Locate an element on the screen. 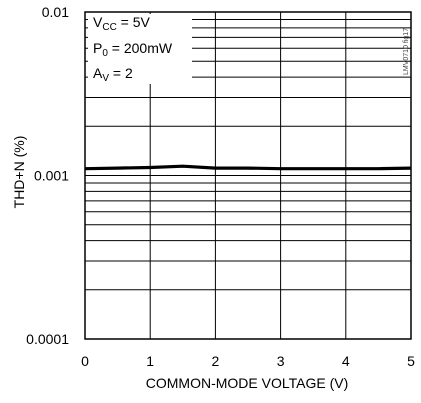 The image size is (421, 403). legend-line-gain: AV = 2 is located at coordinates (113, 74).